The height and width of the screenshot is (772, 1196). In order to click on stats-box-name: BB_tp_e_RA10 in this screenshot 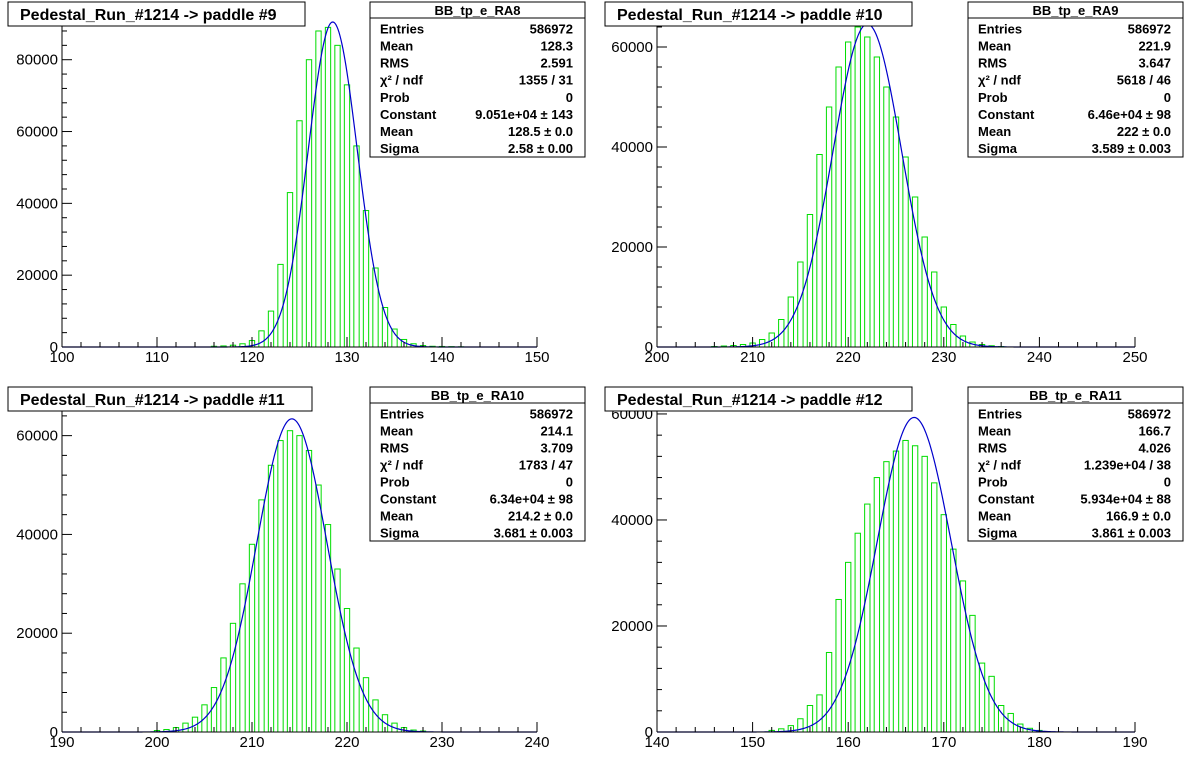, I will do `click(477, 395)`.